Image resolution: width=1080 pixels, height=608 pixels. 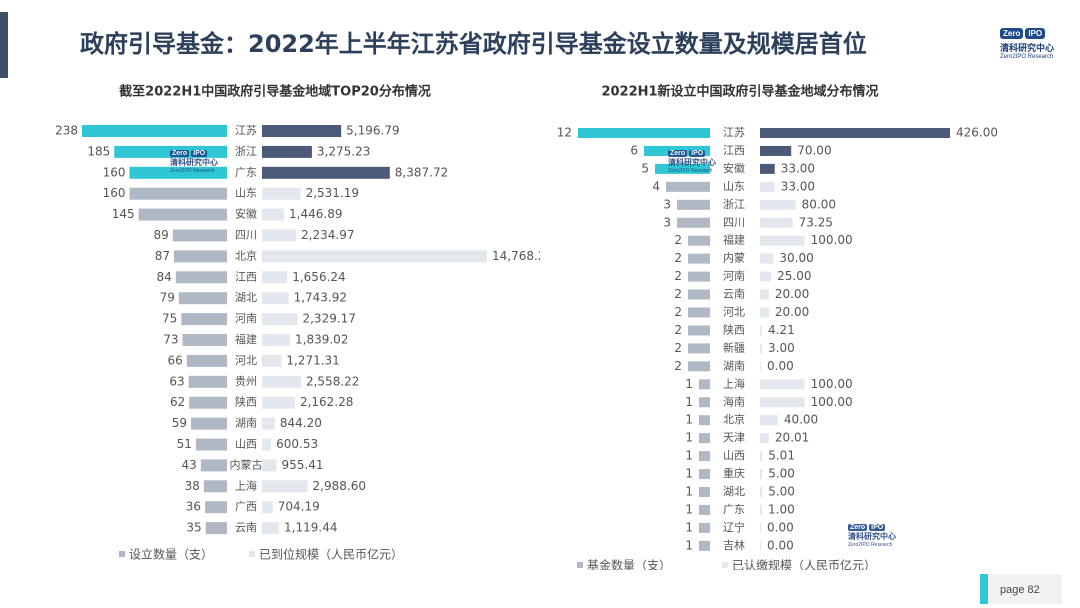 I want to click on data-label-scale: 20.01, so click(x=792, y=438).